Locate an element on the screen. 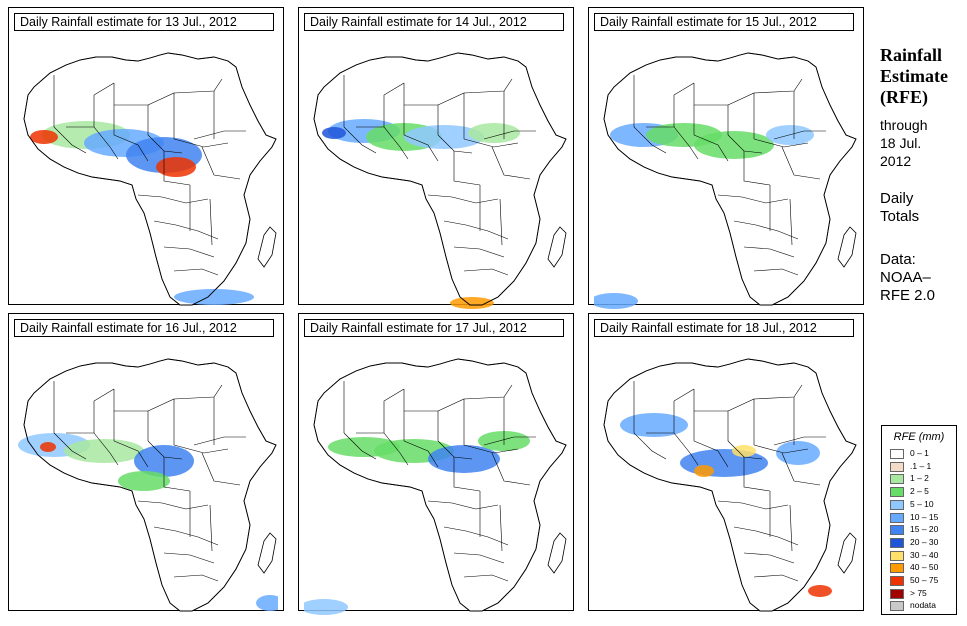 This screenshot has height=626, width=967. legend-label: 10 – 15 is located at coordinates (924, 516).